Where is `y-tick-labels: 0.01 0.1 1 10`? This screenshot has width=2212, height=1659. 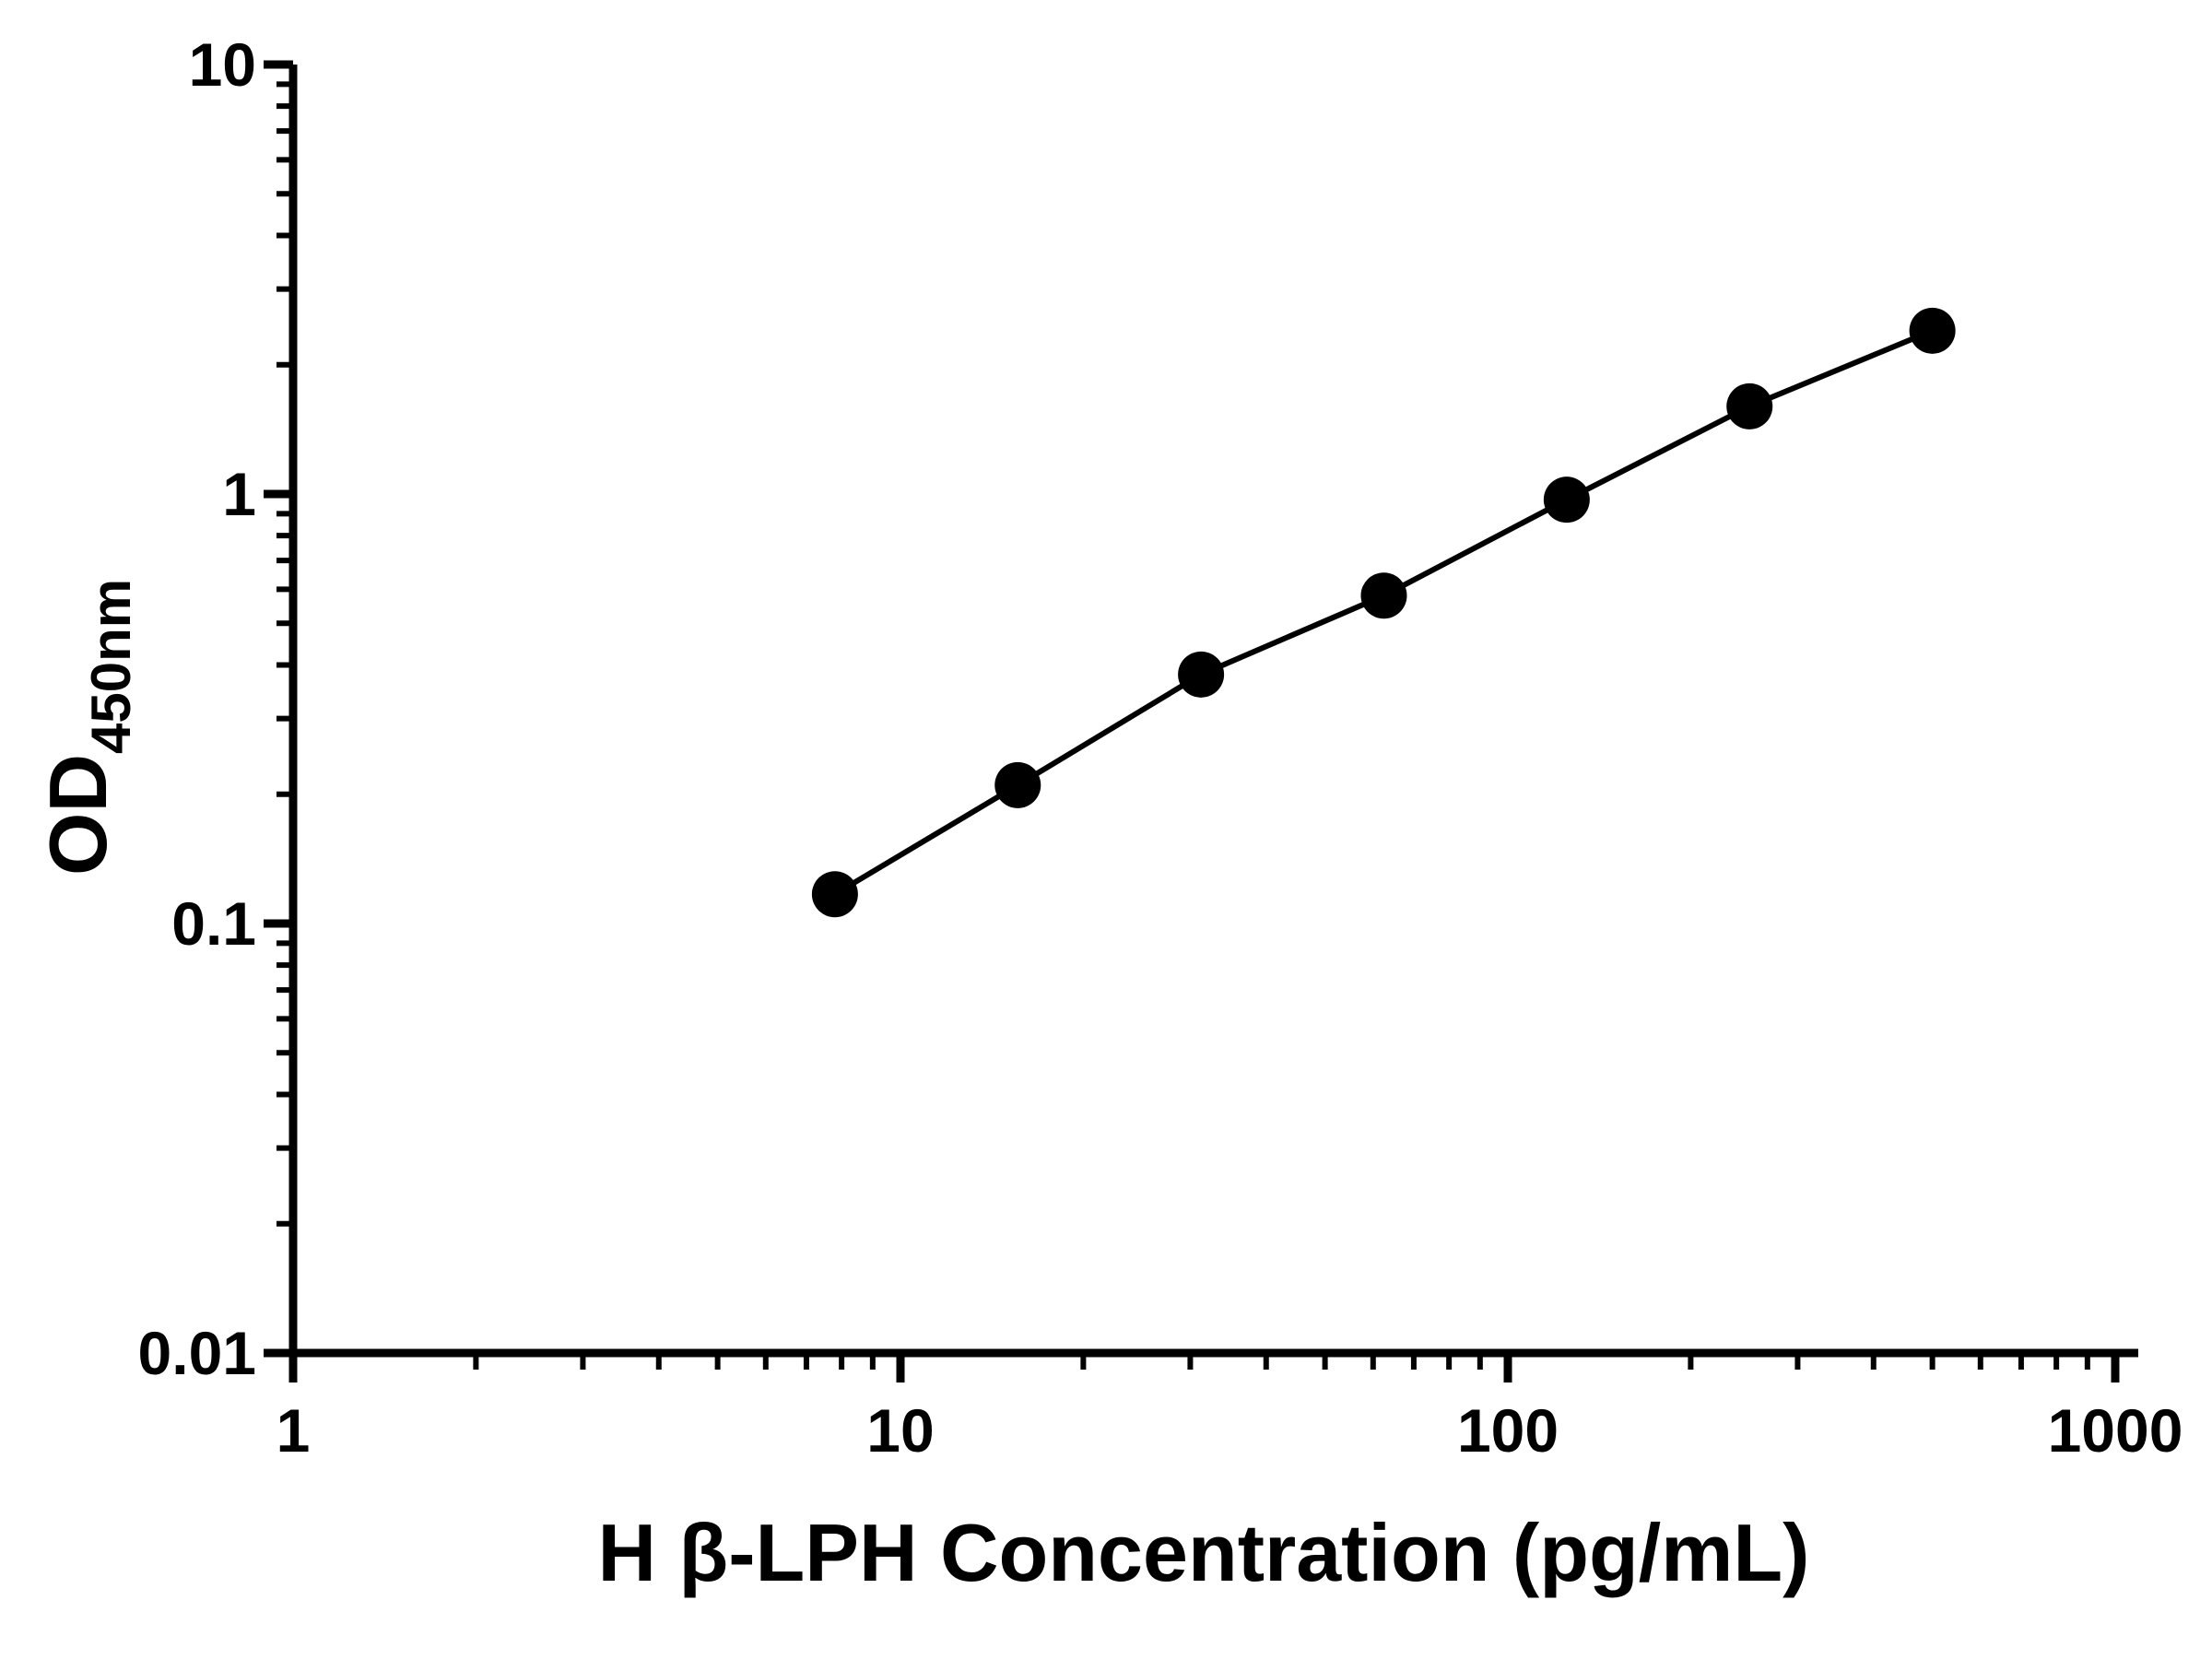 y-tick-labels: 0.01 0.1 1 10 is located at coordinates (197, 708).